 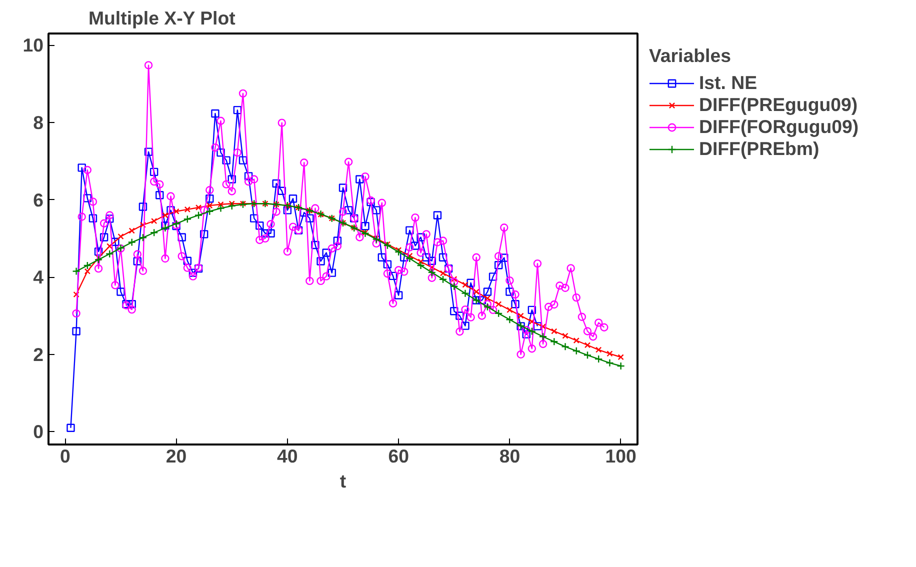 What do you see at coordinates (287, 456) in the screenshot?
I see `x-tick-label: 40` at bounding box center [287, 456].